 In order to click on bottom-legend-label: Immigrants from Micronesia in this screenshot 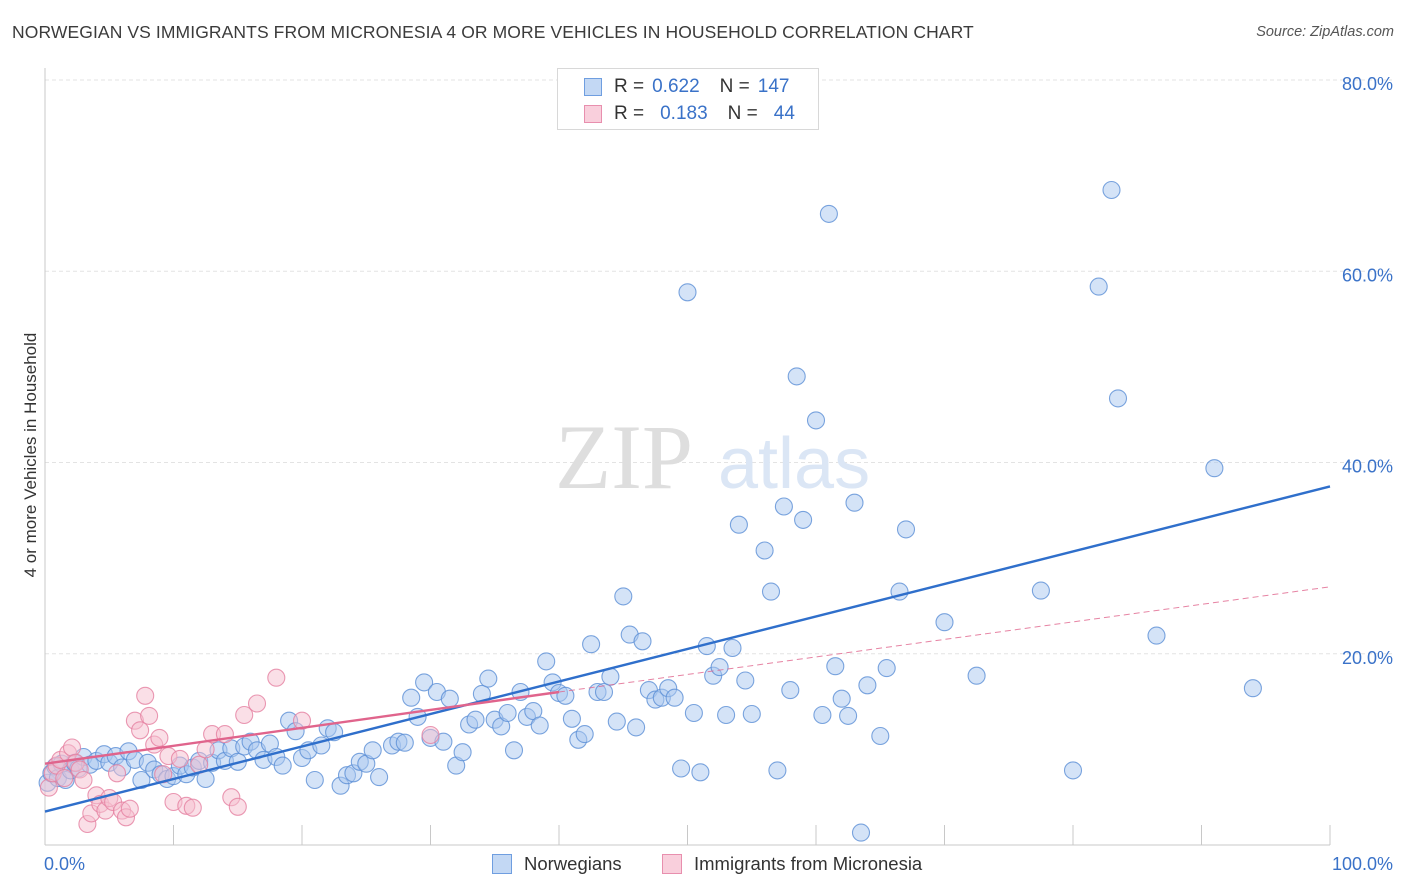, I will do `click(808, 863)`.